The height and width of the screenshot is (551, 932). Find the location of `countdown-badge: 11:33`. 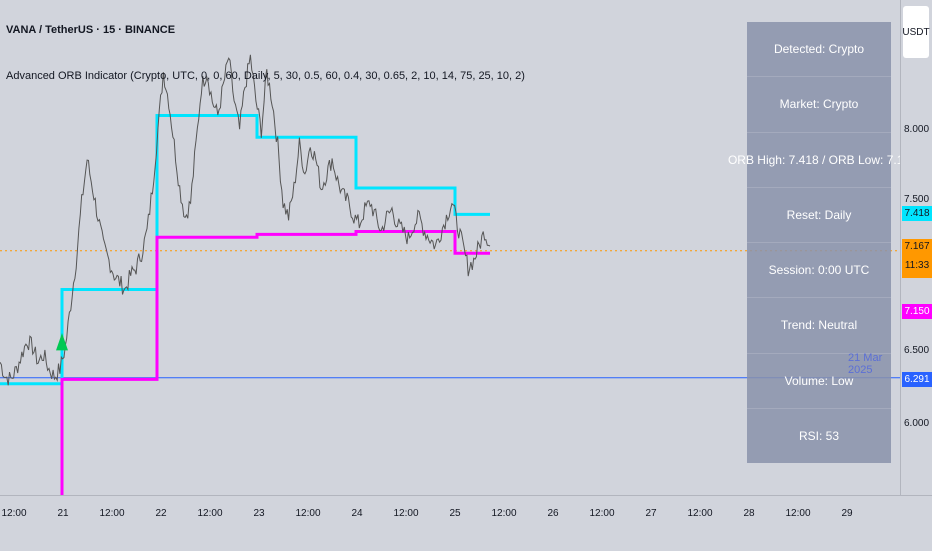

countdown-badge: 11:33 is located at coordinates (917, 266).